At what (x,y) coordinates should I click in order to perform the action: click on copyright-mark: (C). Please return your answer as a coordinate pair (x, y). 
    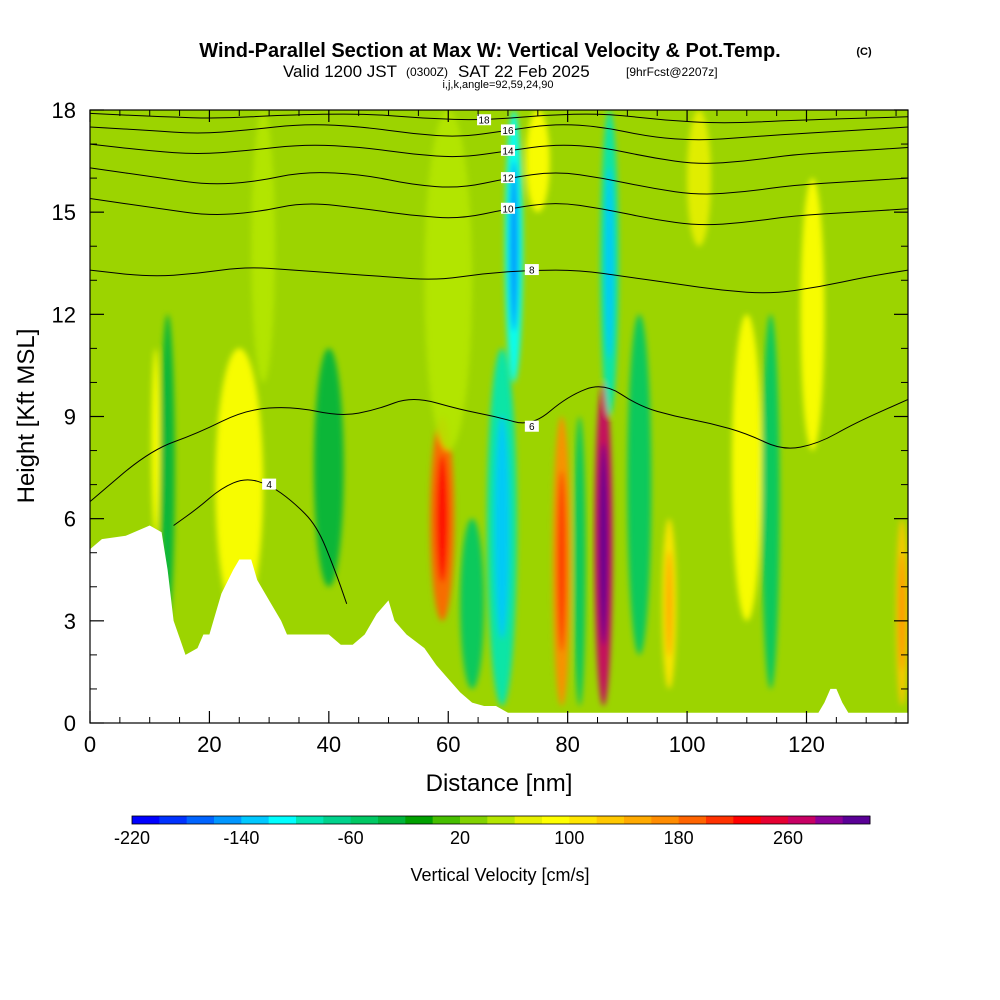
    Looking at the image, I should click on (864, 52).